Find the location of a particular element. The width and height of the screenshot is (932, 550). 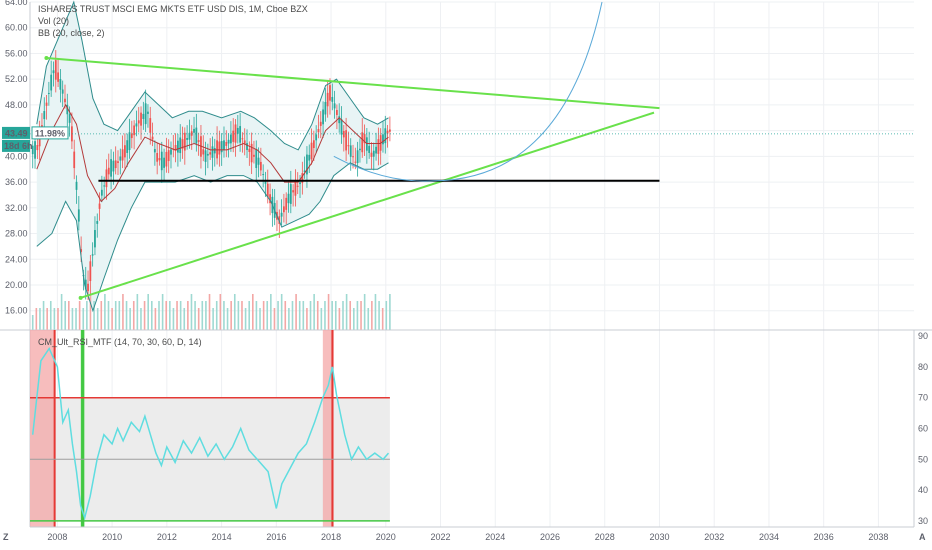

x-tick-label: 2008 is located at coordinates (57, 537).